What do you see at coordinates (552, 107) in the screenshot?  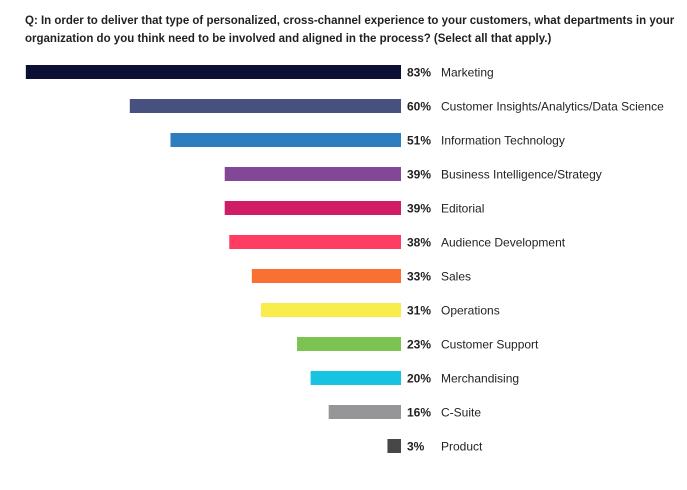 I see `category-label: Customer Insights/Analytics/Data Science` at bounding box center [552, 107].